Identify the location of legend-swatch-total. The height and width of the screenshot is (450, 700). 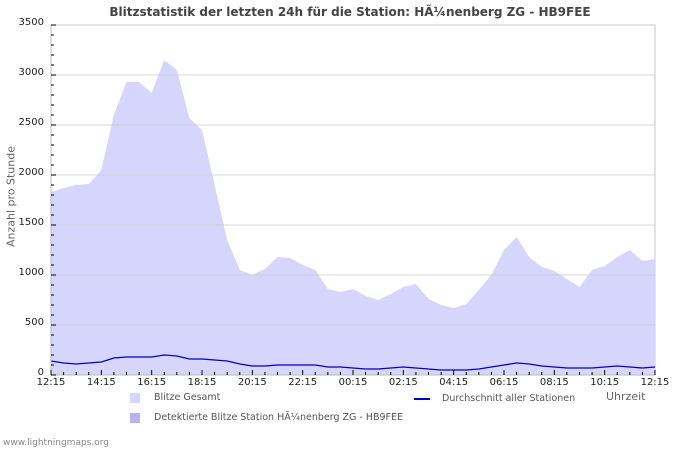
(135, 397).